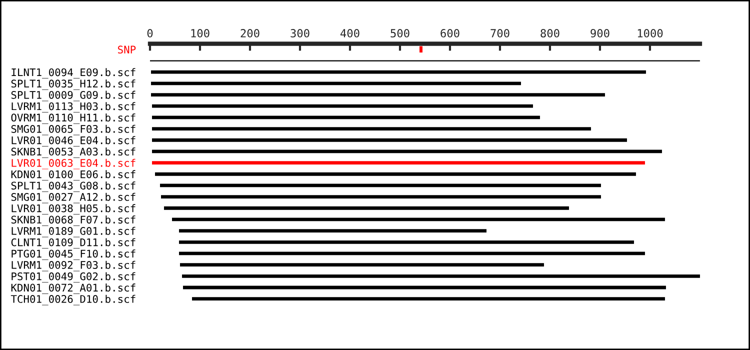  What do you see at coordinates (74, 73) in the screenshot?
I see `y-tick-label: ILNT1_0094_E09.b.scf` at bounding box center [74, 73].